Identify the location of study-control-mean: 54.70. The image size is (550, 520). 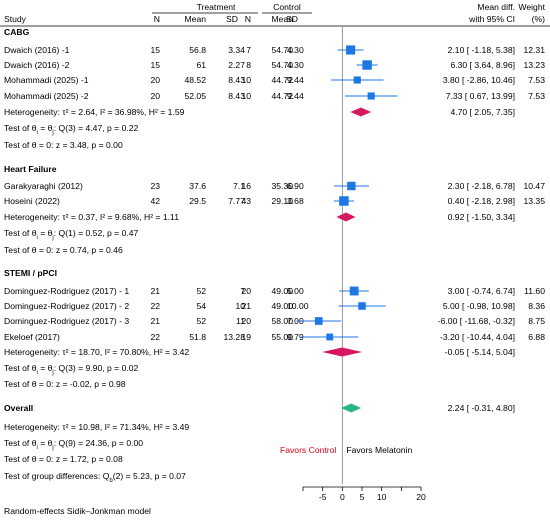
(282, 65).